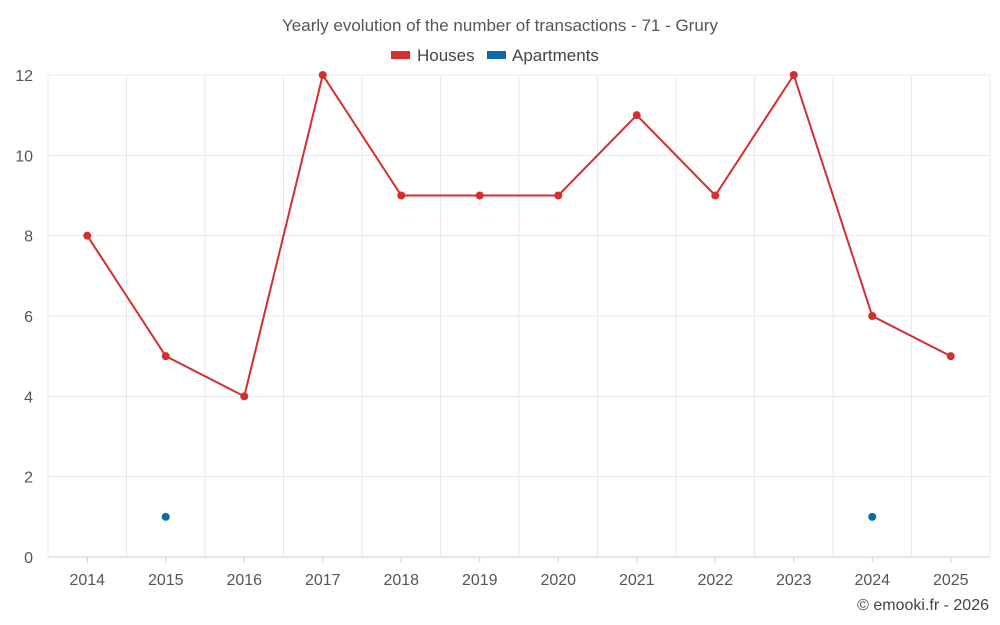 This screenshot has width=1000, height=625. What do you see at coordinates (400, 55) in the screenshot?
I see `legend-swatch-houses` at bounding box center [400, 55].